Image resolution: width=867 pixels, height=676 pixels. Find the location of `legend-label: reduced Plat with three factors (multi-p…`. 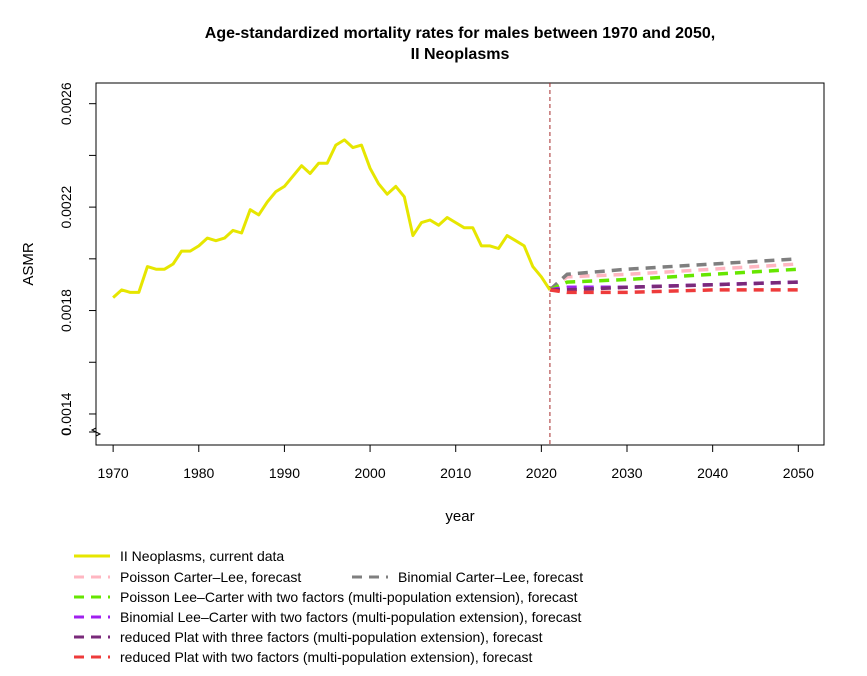

legend-label: reduced Plat with three factors (multi-p… is located at coordinates (331, 637).